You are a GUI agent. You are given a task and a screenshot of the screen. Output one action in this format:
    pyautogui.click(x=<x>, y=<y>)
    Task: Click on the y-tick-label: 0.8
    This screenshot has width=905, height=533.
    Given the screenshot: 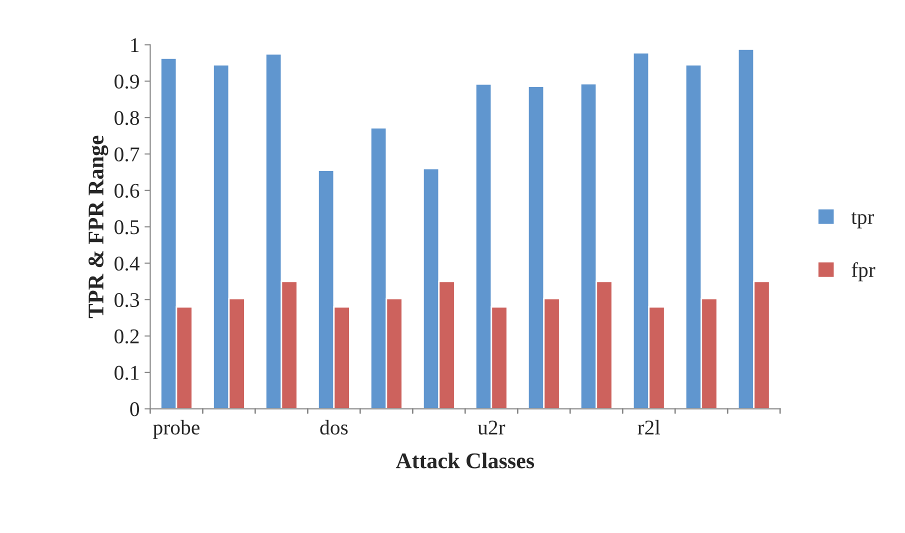 What is the action you would take?
    pyautogui.click(x=127, y=118)
    